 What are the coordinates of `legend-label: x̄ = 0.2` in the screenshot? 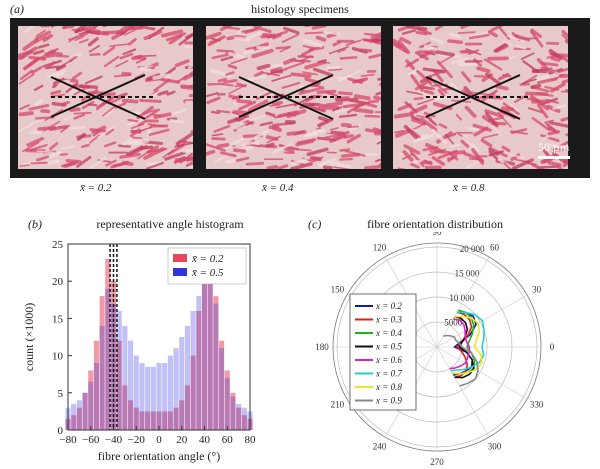 It's located at (207, 259).